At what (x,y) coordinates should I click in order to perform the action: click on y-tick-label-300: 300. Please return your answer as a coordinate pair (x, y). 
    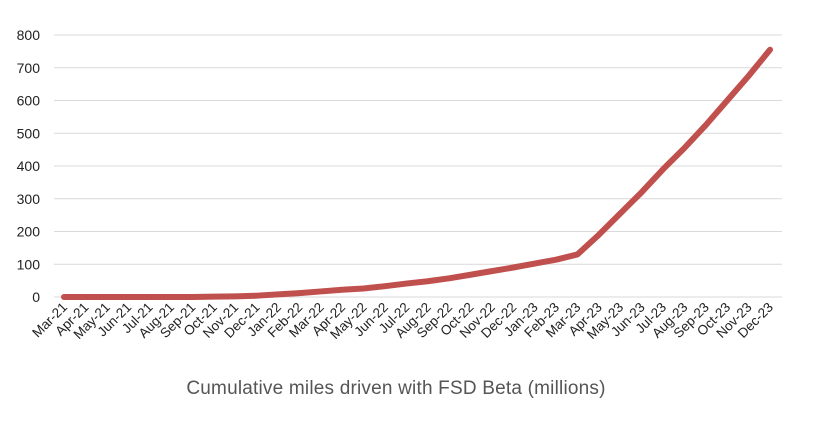
    Looking at the image, I should click on (29, 199).